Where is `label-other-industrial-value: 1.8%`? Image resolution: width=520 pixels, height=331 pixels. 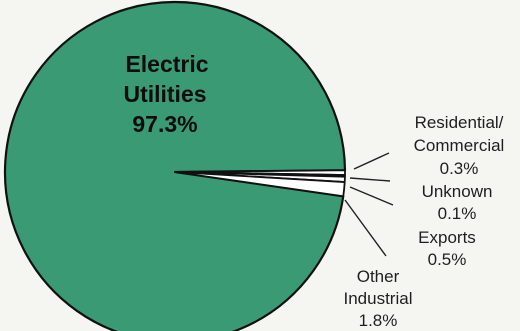 label-other-industrial-value: 1.8% is located at coordinates (378, 320).